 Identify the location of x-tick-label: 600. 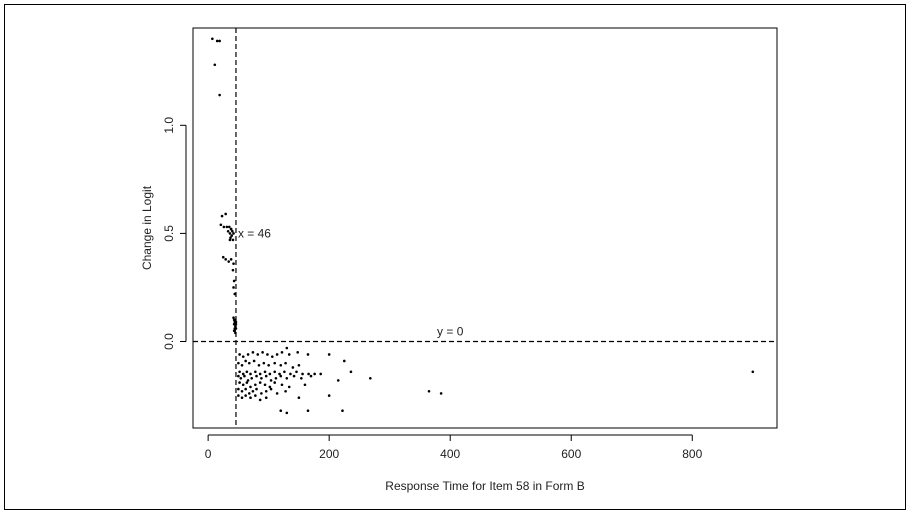
(571, 454).